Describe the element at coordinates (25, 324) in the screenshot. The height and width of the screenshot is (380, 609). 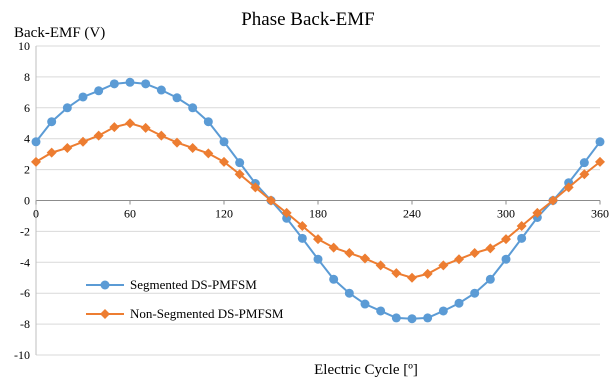
I see `y-tick-label: -8` at that location.